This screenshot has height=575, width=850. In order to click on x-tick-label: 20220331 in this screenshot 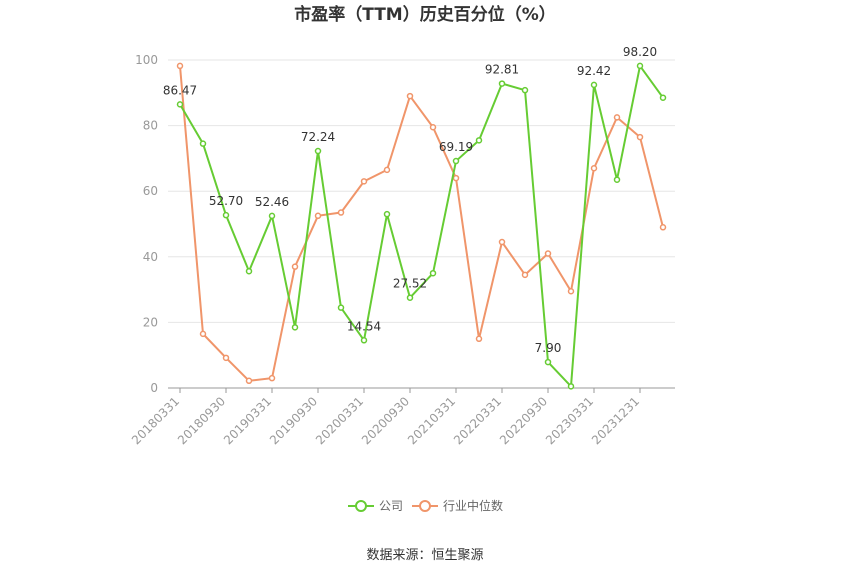, I will do `click(477, 420)`.